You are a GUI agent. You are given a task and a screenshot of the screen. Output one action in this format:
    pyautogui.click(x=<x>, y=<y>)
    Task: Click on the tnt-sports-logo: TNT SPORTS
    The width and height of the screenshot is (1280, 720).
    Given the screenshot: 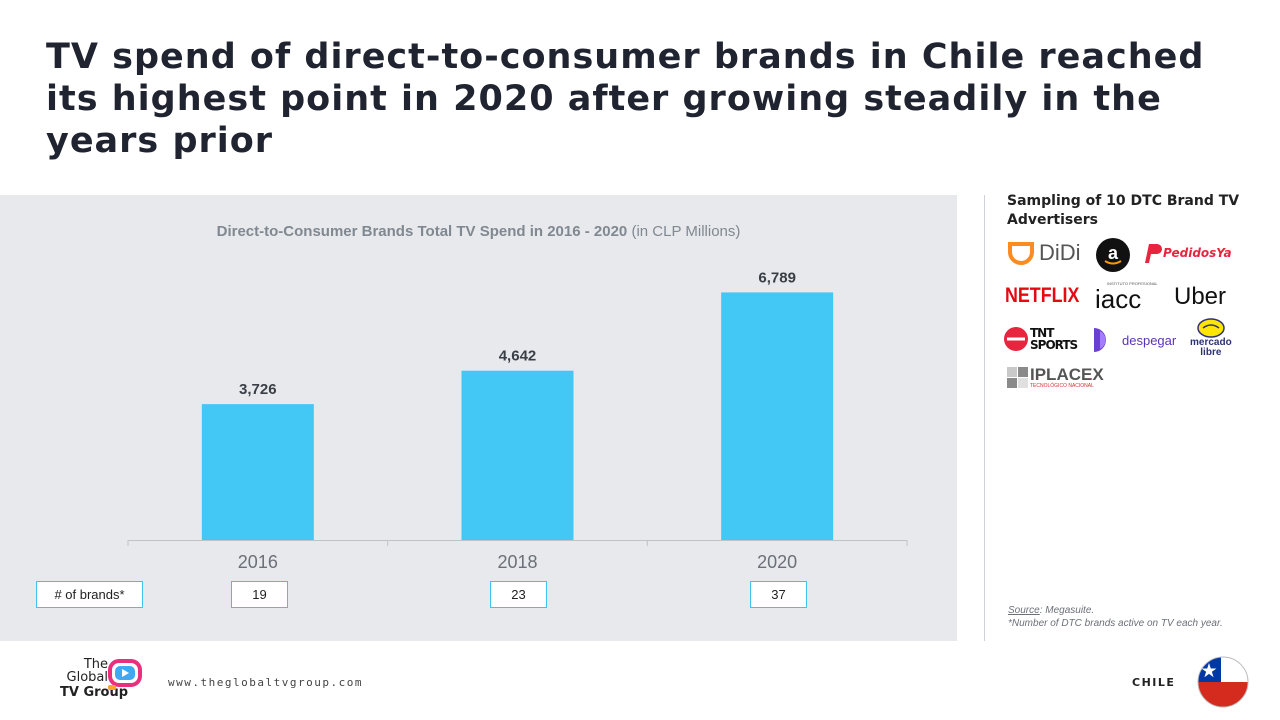 What is the action you would take?
    pyautogui.click(x=1040, y=338)
    